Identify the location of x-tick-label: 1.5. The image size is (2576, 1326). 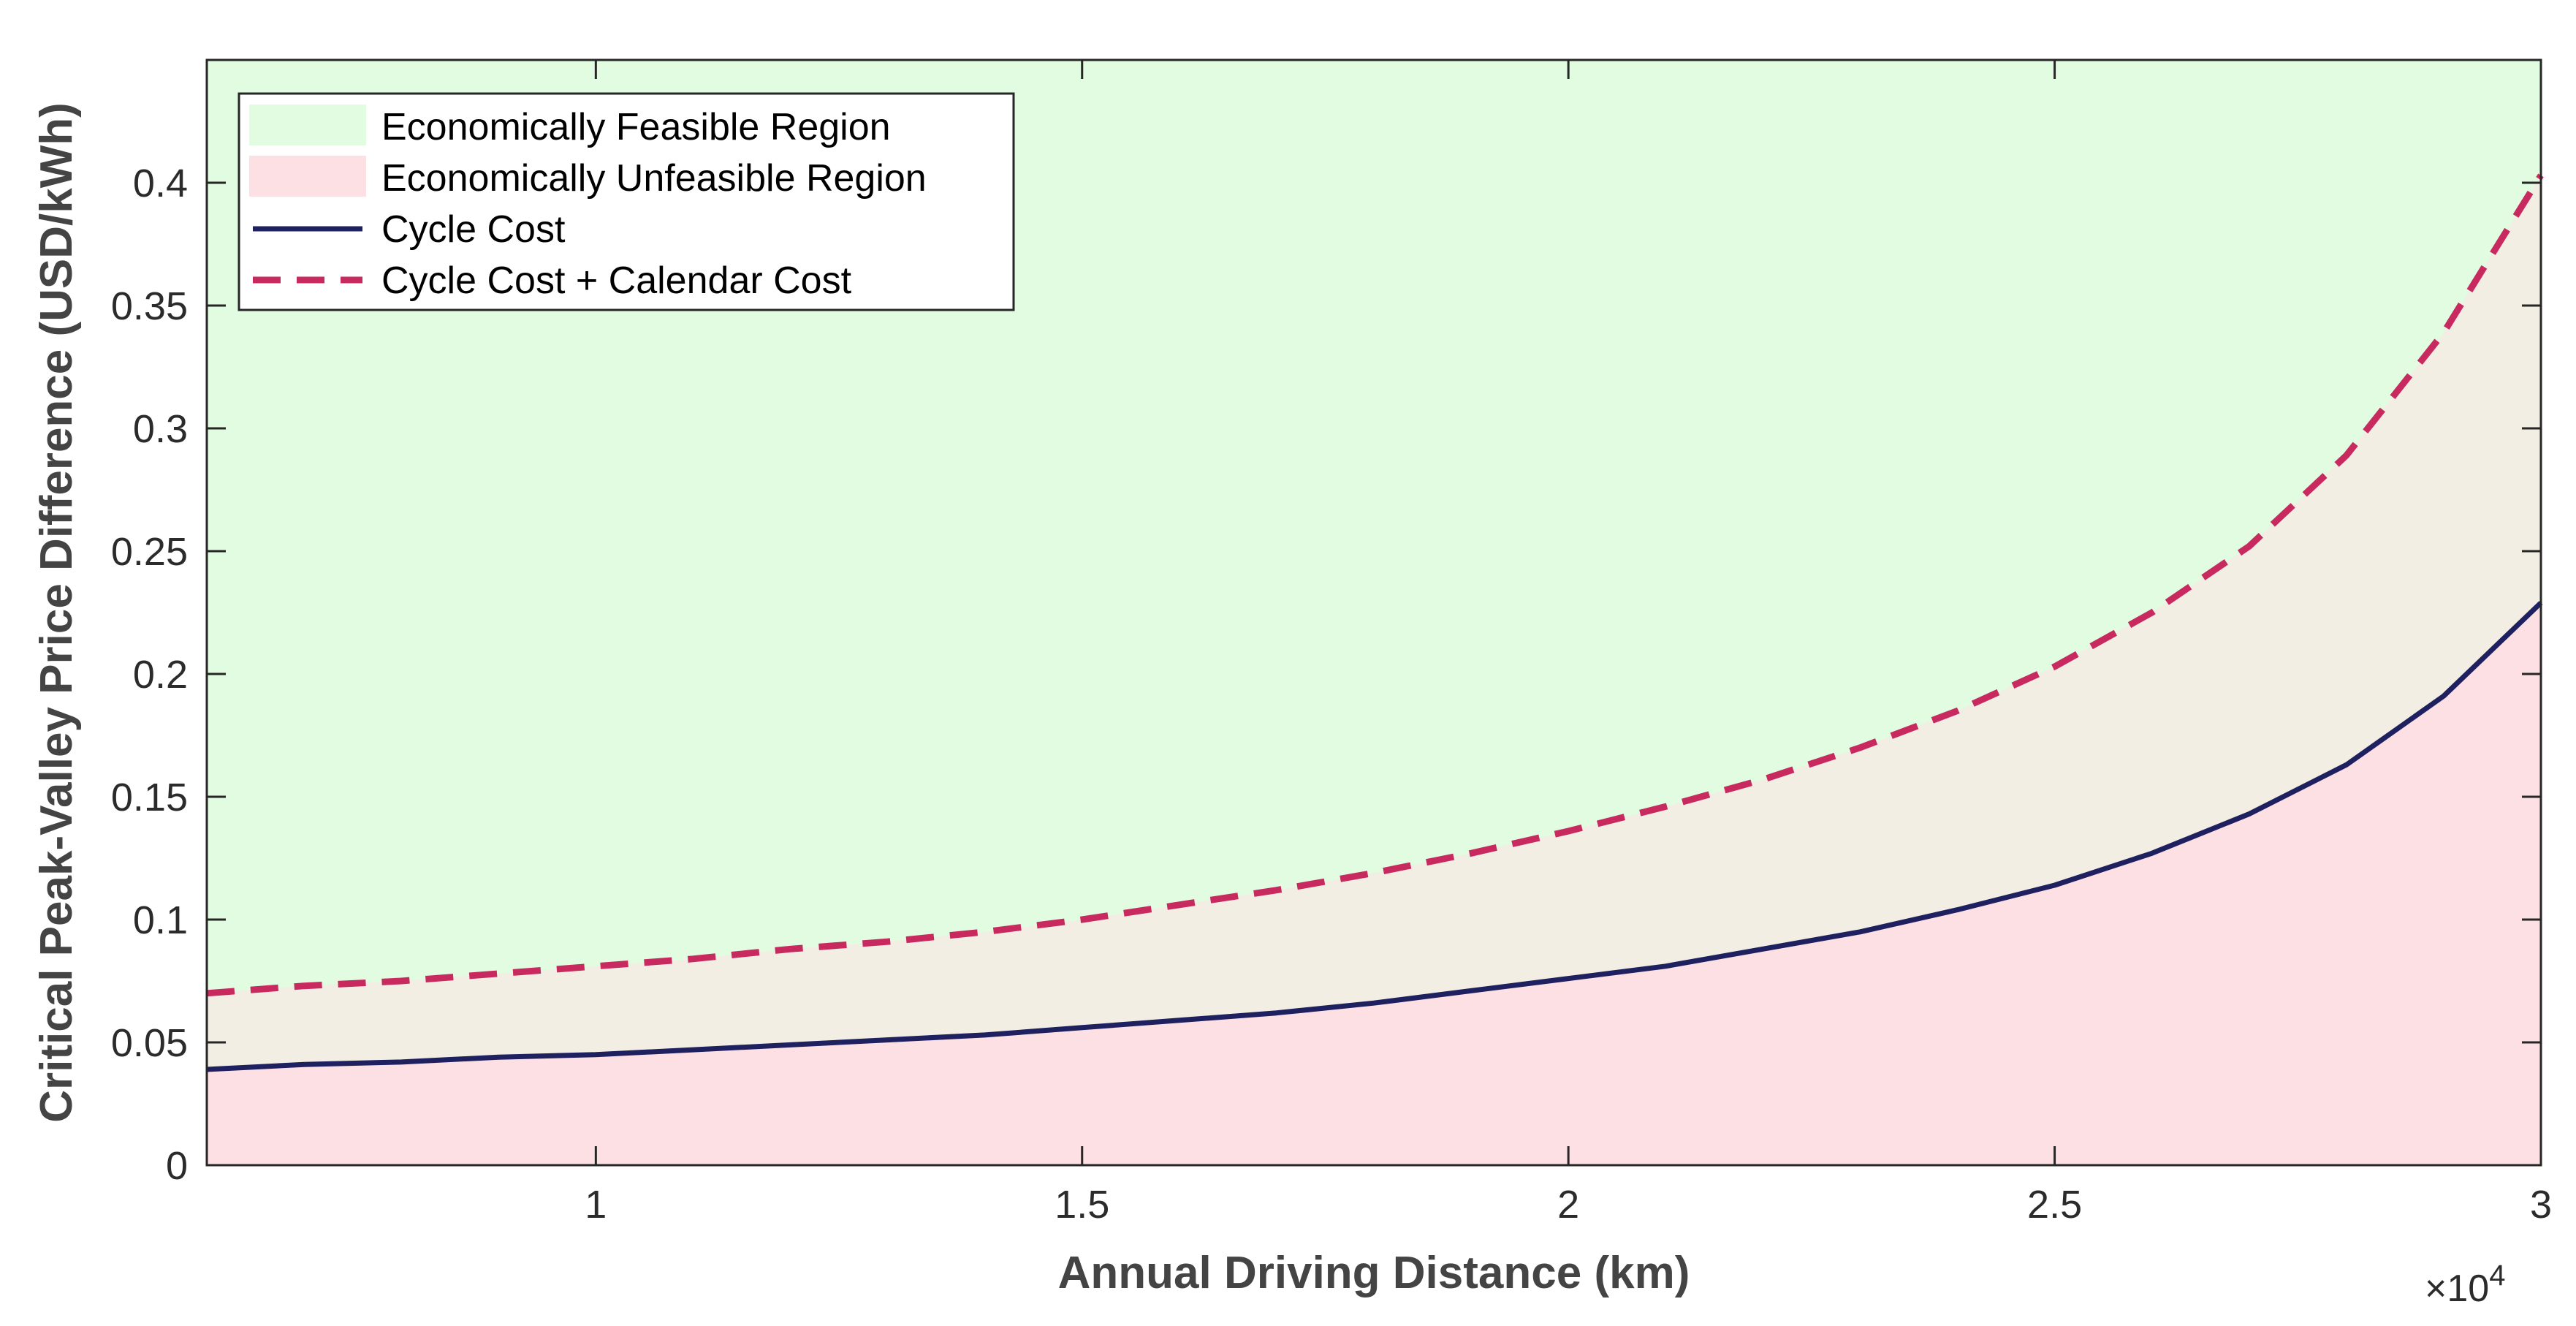
(1082, 1205).